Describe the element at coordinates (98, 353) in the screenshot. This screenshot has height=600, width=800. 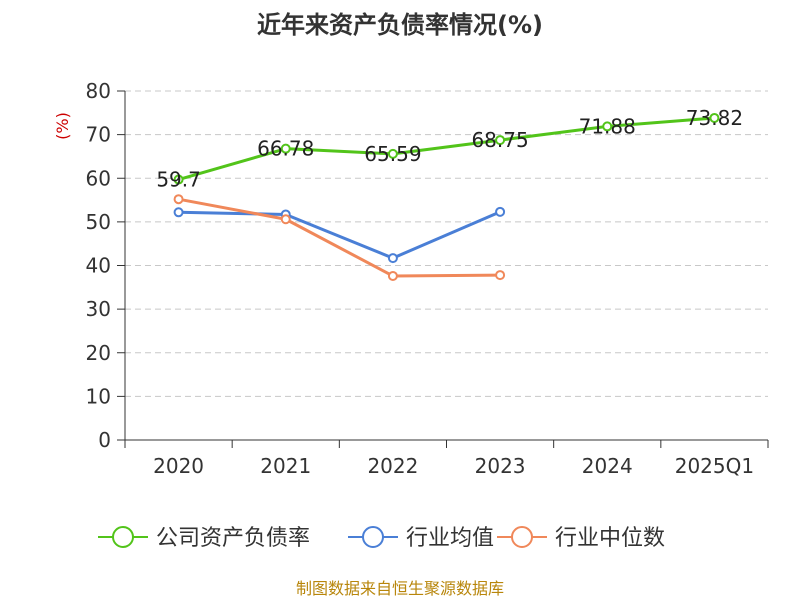
I see `y-tick-label: 20` at that location.